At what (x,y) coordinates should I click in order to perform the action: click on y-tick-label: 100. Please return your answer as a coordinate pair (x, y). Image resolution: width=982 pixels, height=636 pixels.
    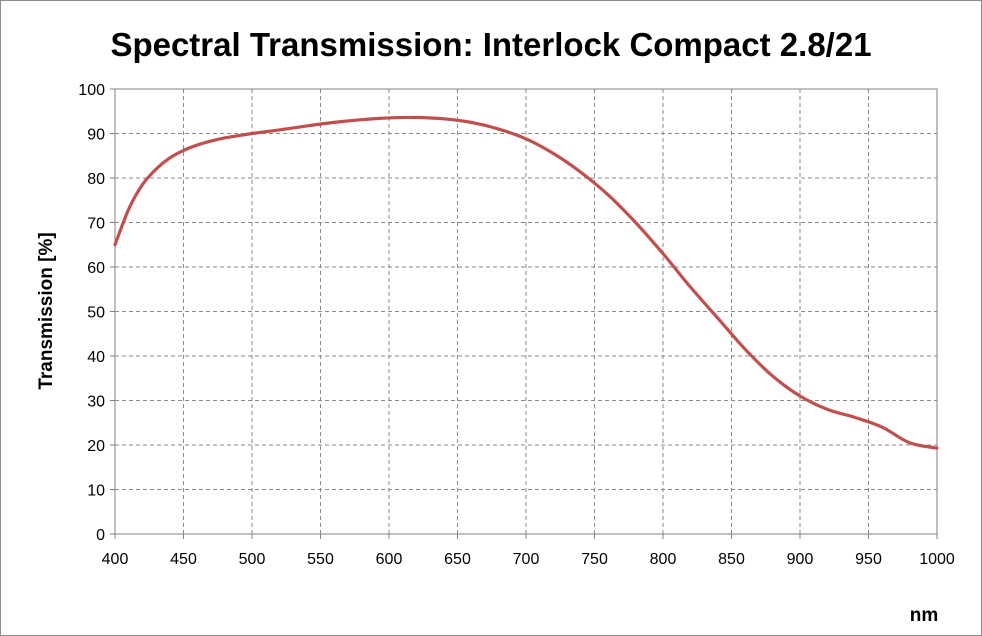
    Looking at the image, I should click on (91, 90).